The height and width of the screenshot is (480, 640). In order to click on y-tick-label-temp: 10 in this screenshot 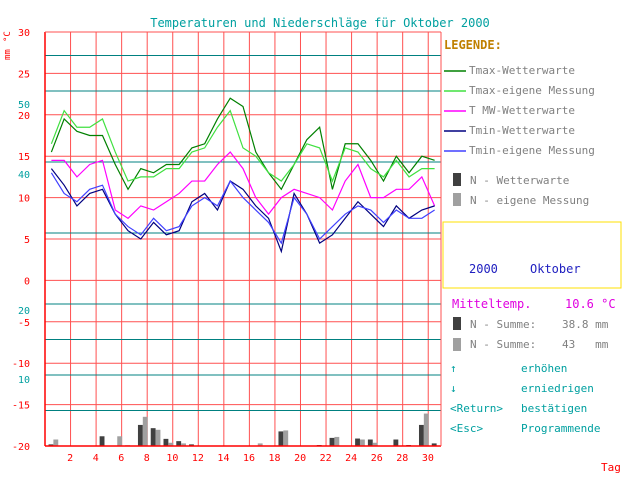, I will do `click(24, 199)`.